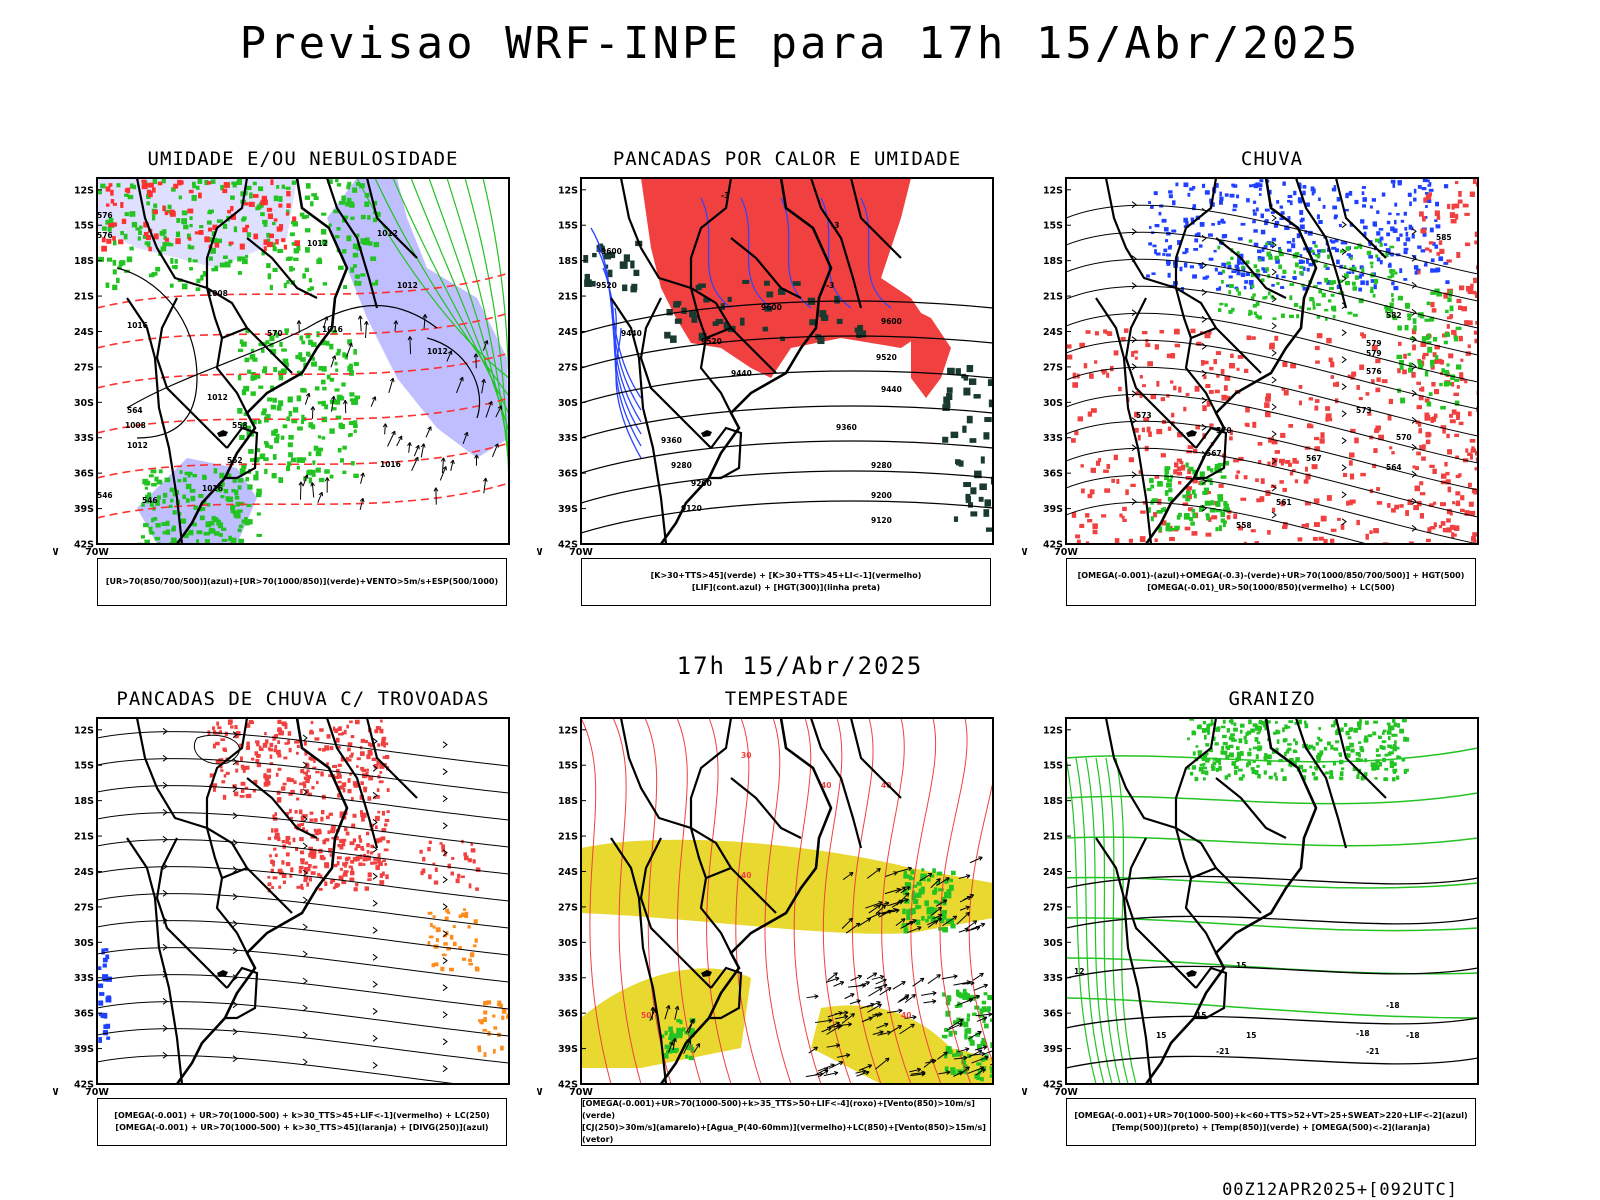  What do you see at coordinates (611, 251) in the screenshot?
I see `contour-label: 9600` at bounding box center [611, 251].